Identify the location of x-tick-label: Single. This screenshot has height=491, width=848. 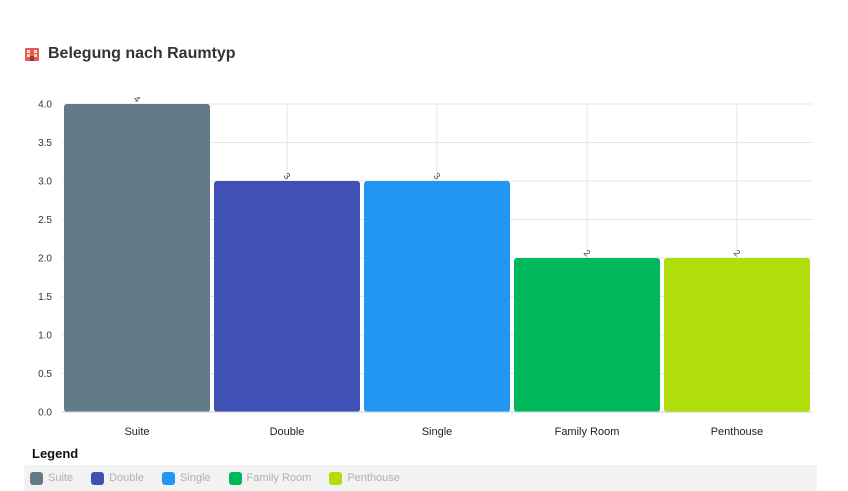
(437, 432).